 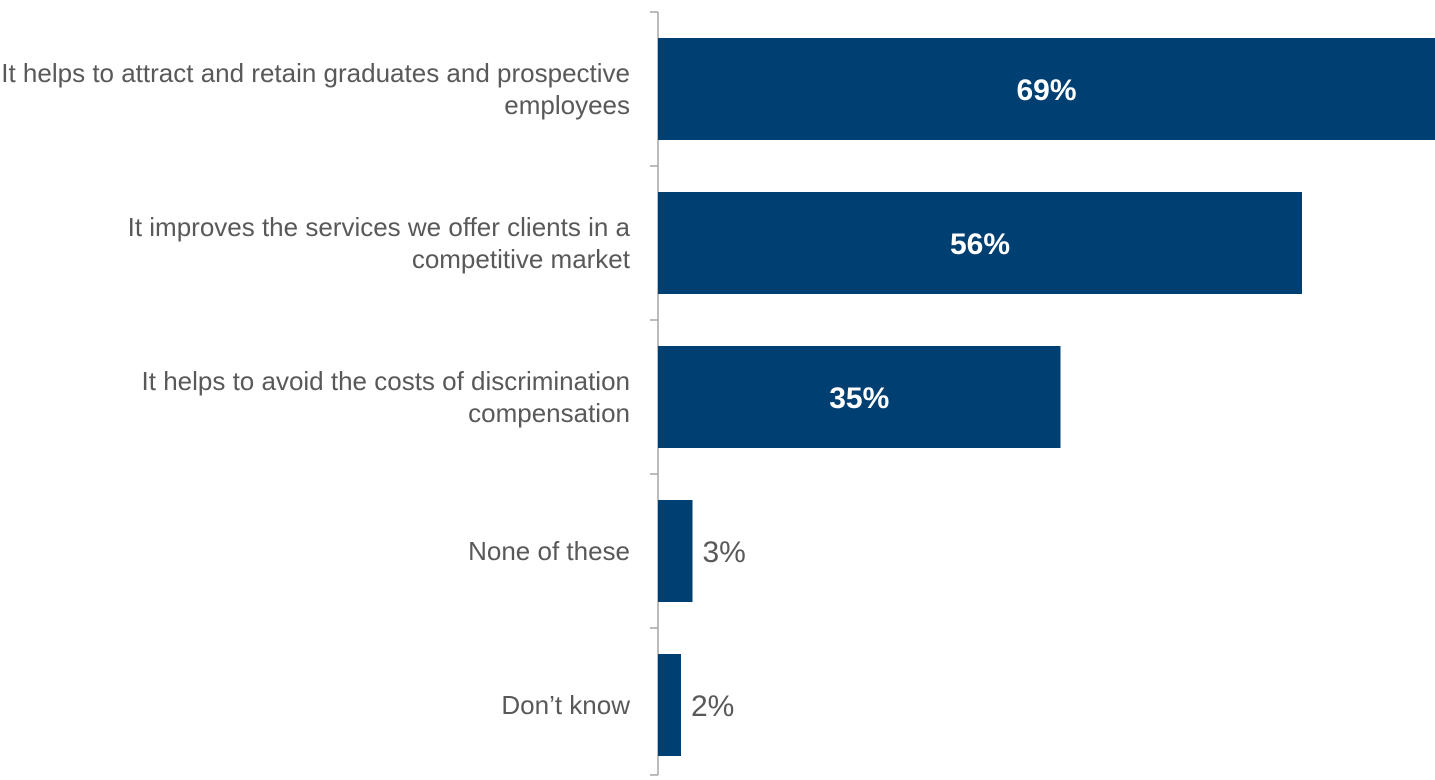 I want to click on value-label: 3%, so click(x=724, y=552).